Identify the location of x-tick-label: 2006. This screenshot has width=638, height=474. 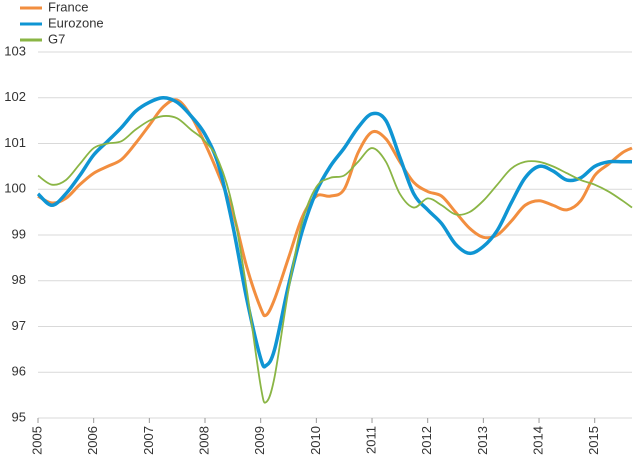
(92, 440).